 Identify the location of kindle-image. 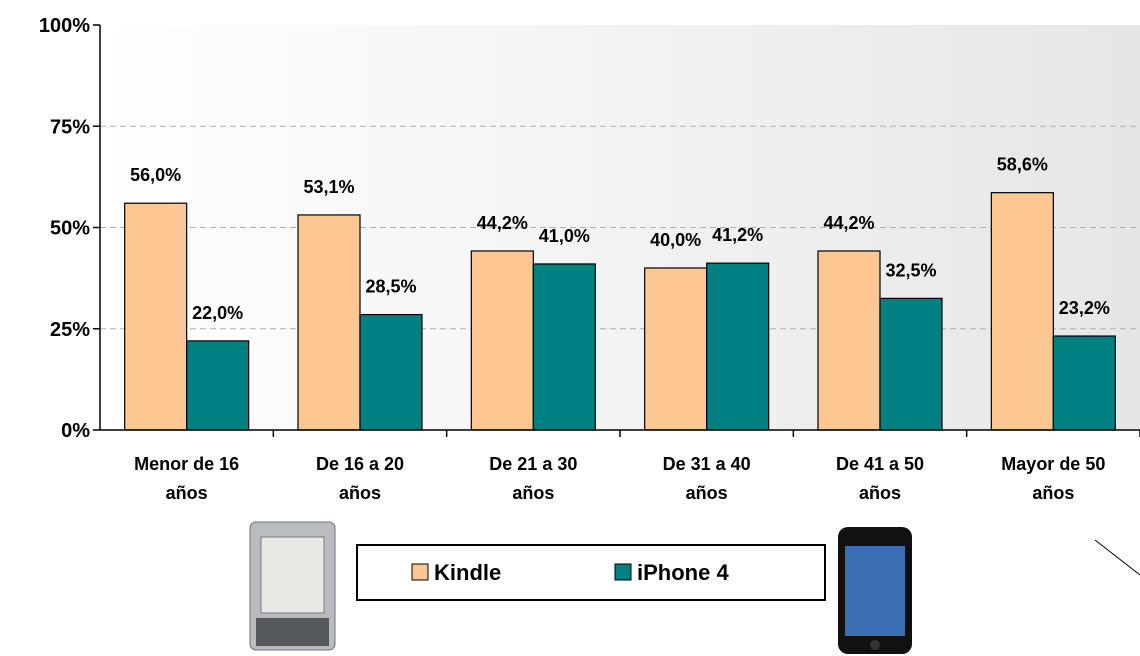
(292, 586).